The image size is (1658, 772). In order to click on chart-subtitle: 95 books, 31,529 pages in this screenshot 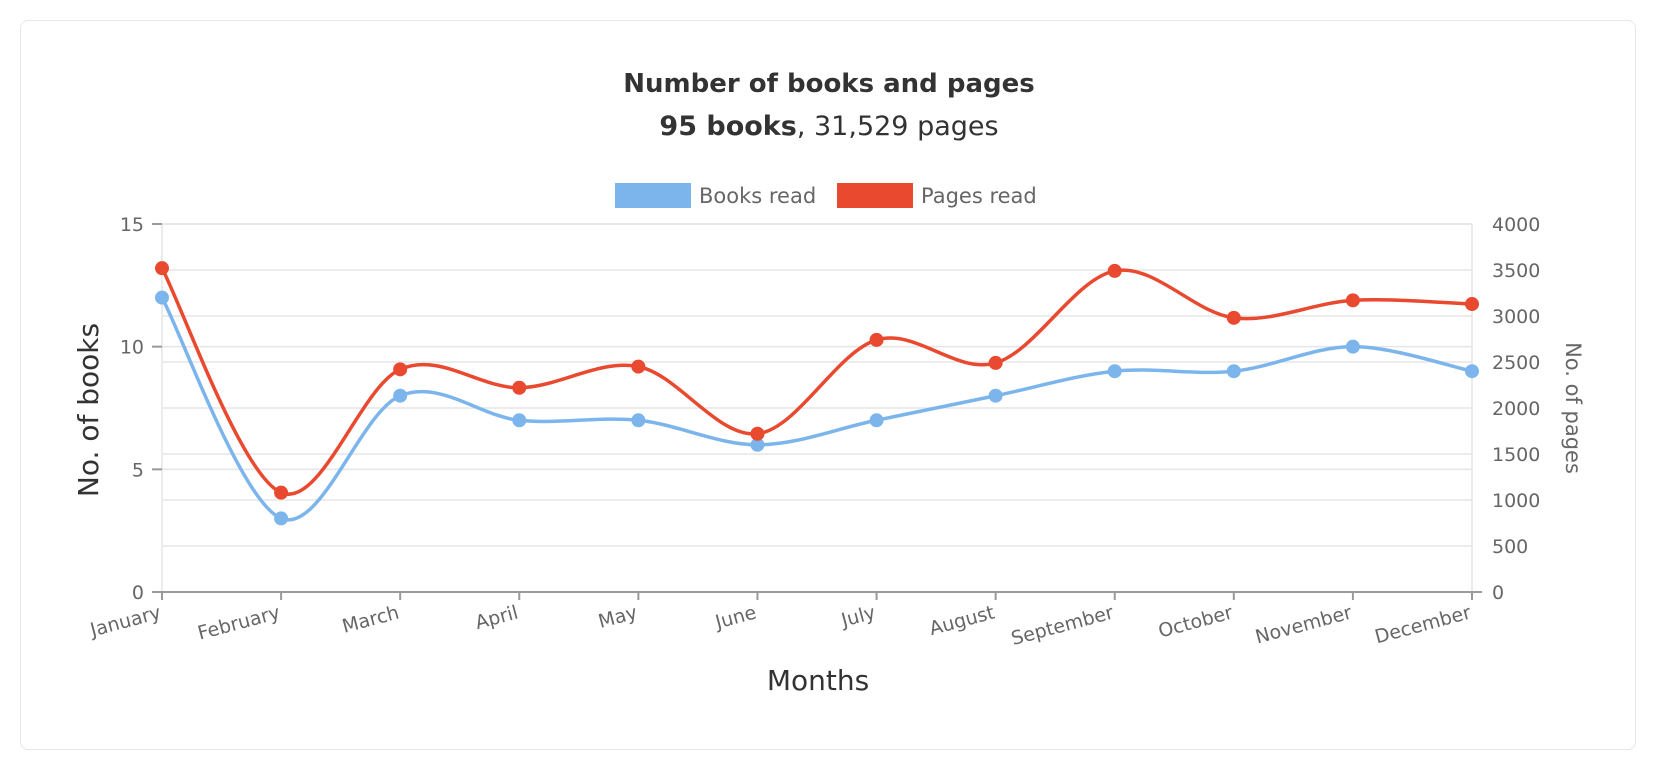, I will do `click(828, 126)`.